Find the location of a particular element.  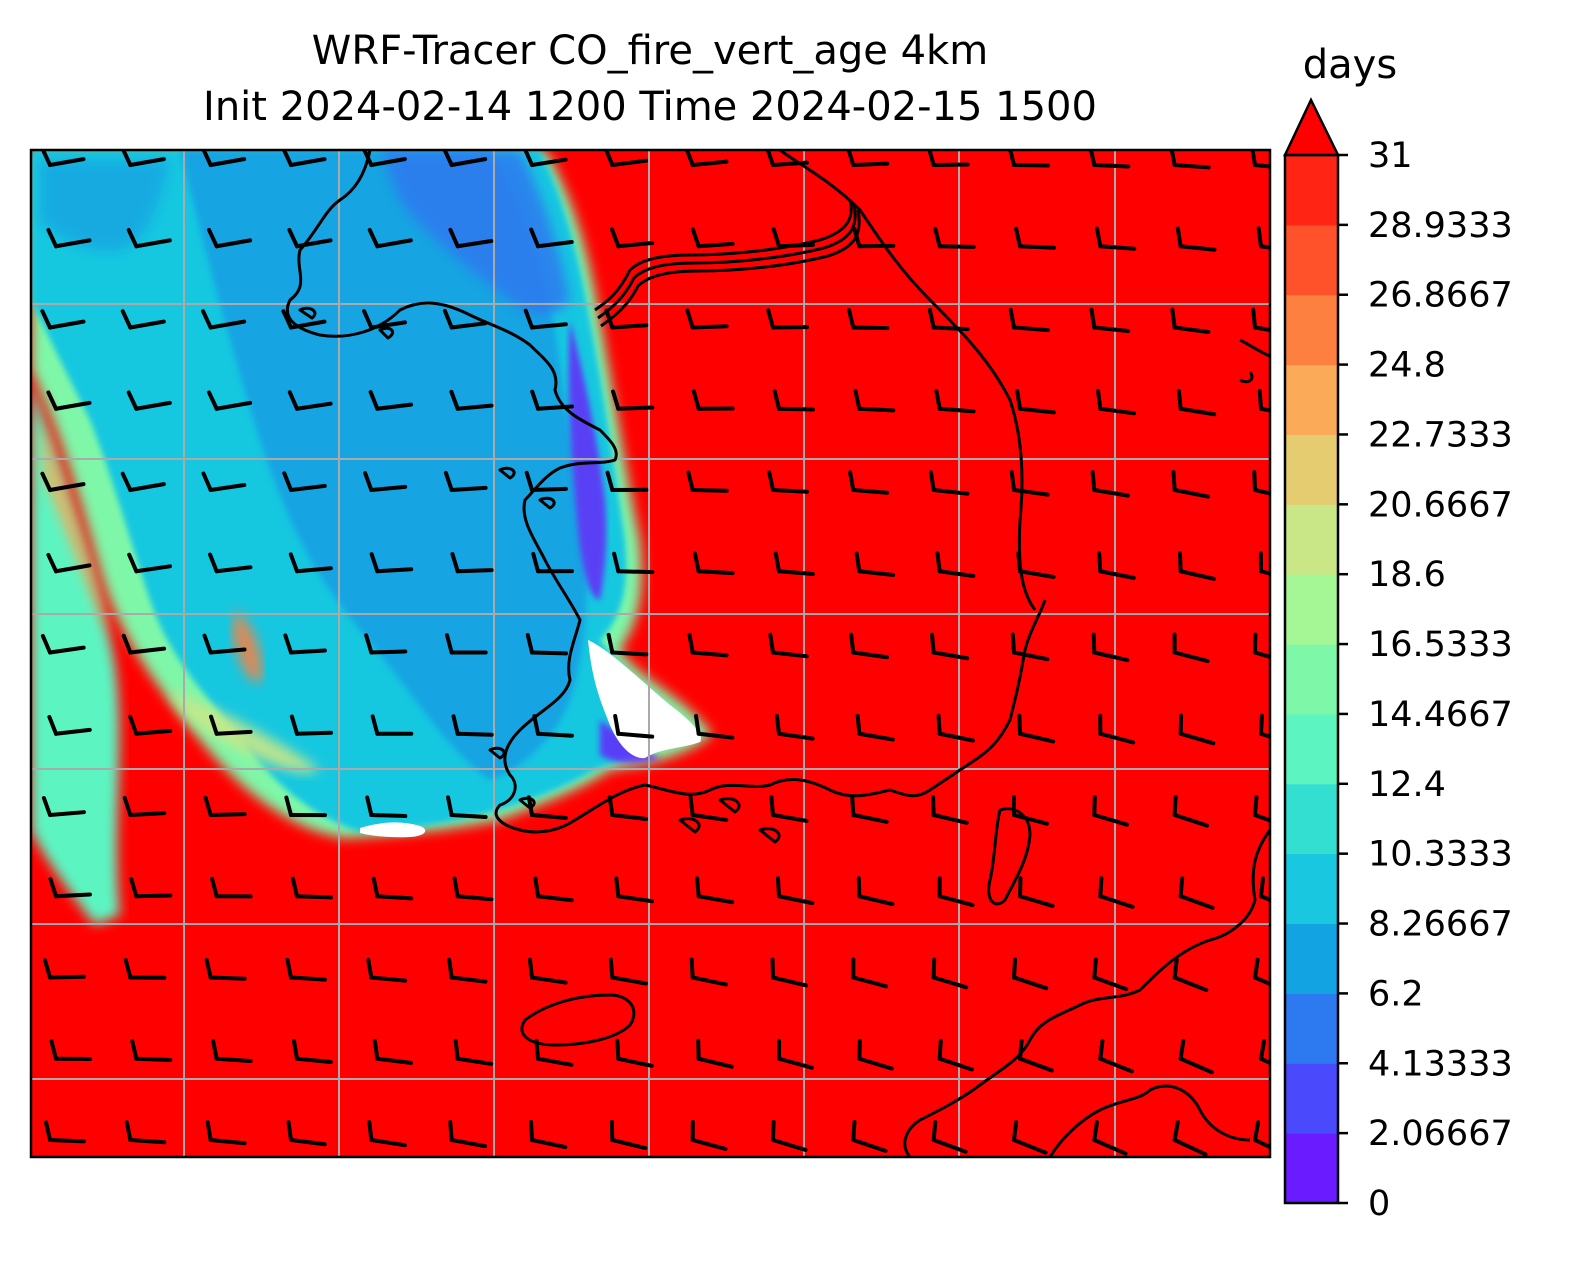

field-plume-blue-nw is located at coordinates (105, 205).